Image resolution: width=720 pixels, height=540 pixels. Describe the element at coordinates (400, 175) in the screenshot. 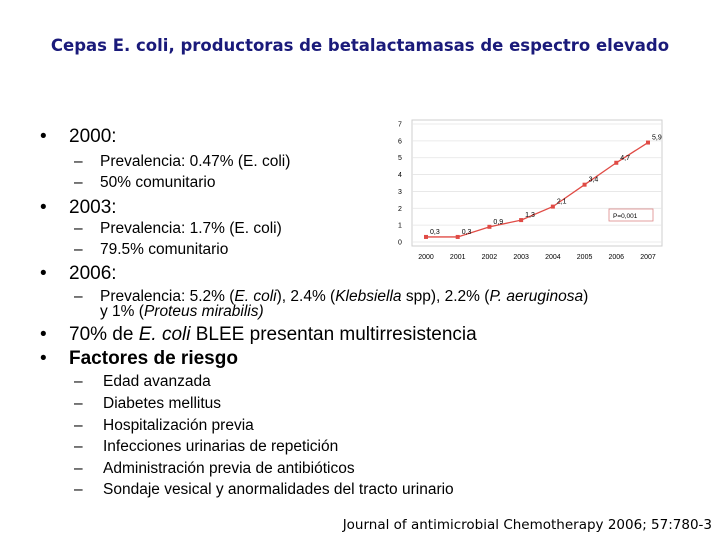

I see `y-tick-label: 4` at that location.